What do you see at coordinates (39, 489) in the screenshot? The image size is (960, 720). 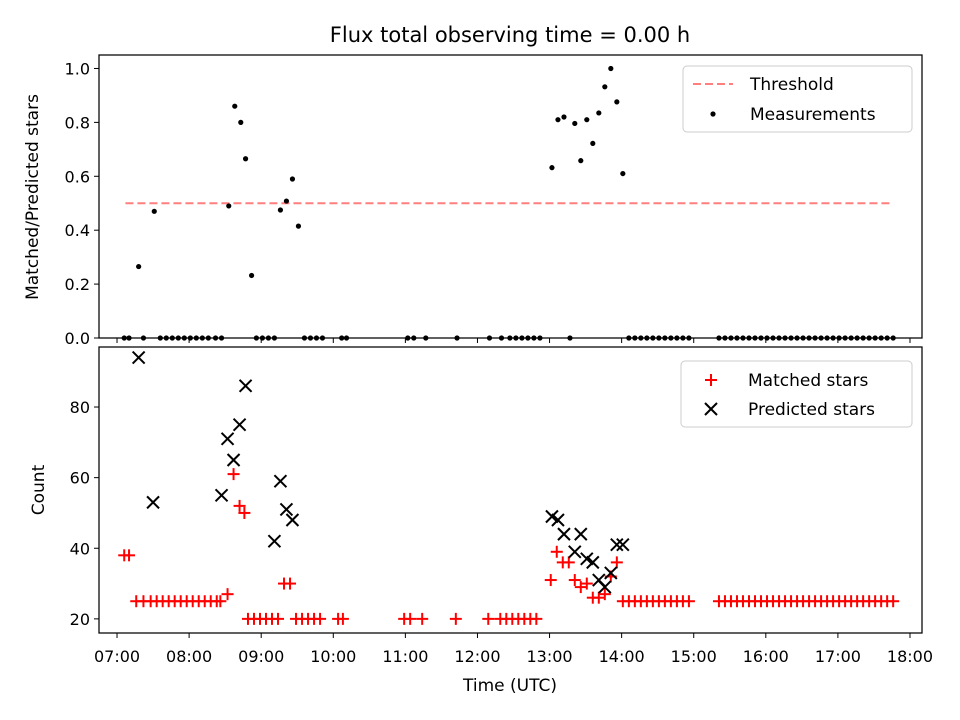 I see `bottom-y-axis-label: Count` at bounding box center [39, 489].